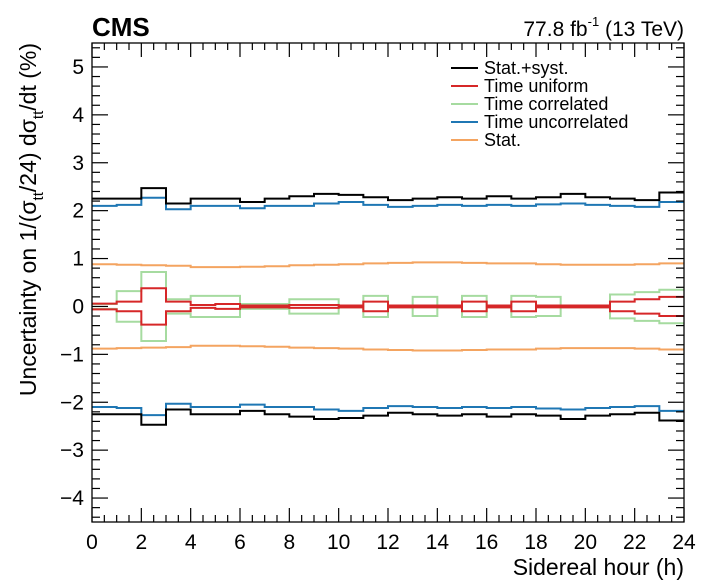 The height and width of the screenshot is (585, 704). I want to click on legend-label: Stat.+syst., so click(526, 68).